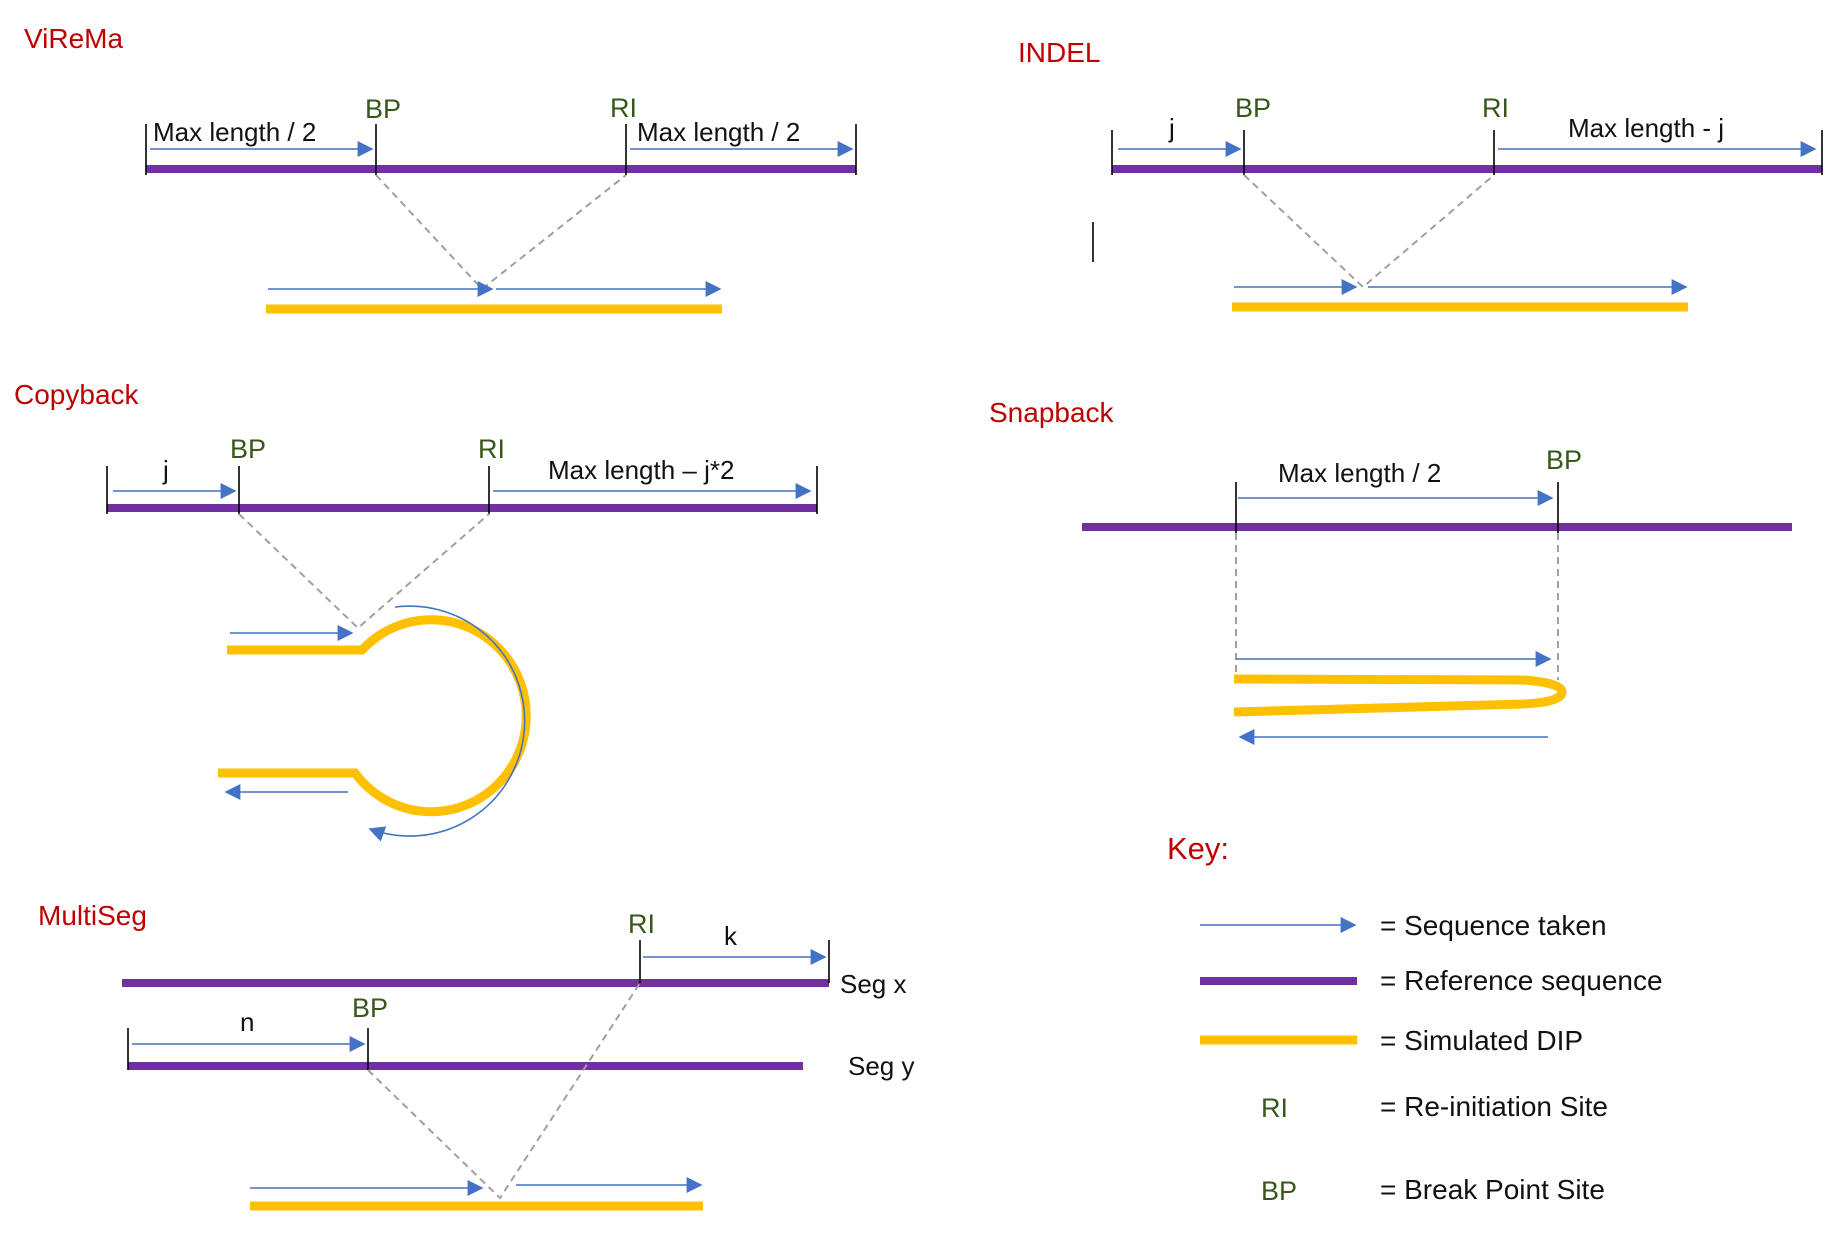 This screenshot has width=1834, height=1238. Describe the element at coordinates (1052, 412) in the screenshot. I see `panel-title: Snapback` at that location.